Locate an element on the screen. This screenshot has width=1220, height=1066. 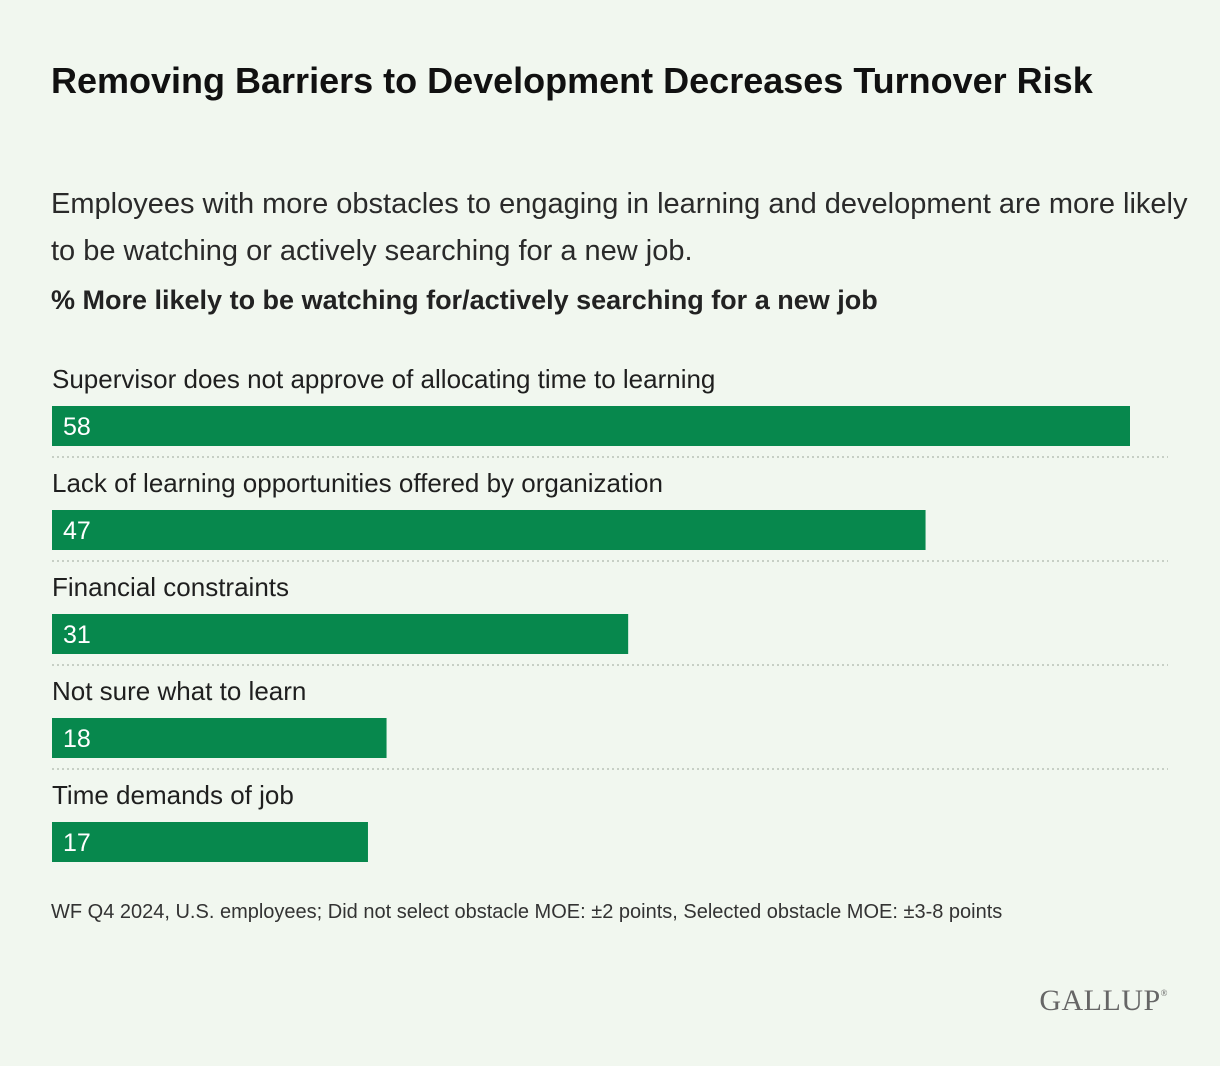
category-label: Not sure what to learn is located at coordinates (179, 691).